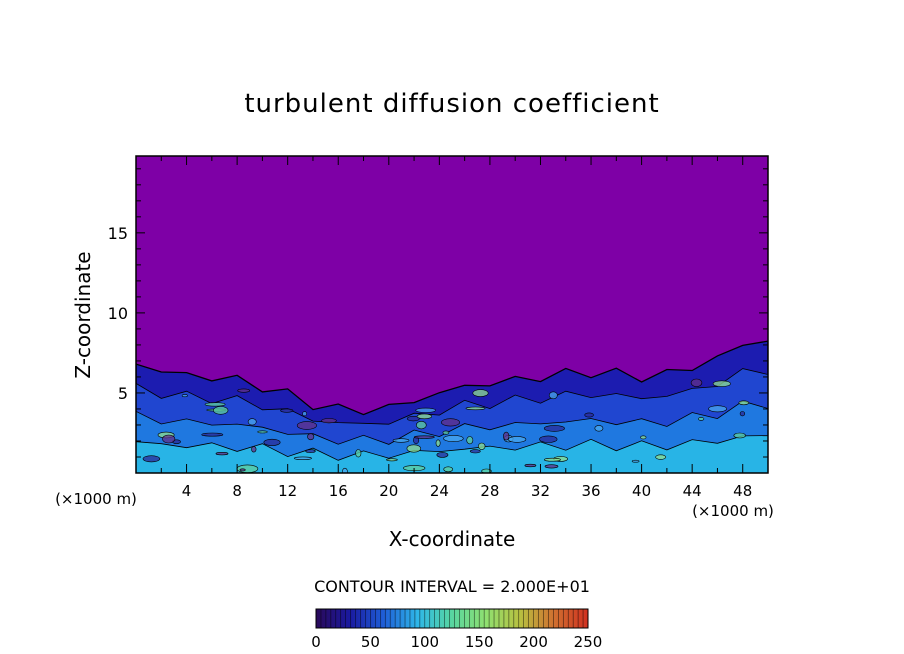  I want to click on contour-interval-label: CONTOUR INTERVAL = 2.000E+01, so click(452, 586).